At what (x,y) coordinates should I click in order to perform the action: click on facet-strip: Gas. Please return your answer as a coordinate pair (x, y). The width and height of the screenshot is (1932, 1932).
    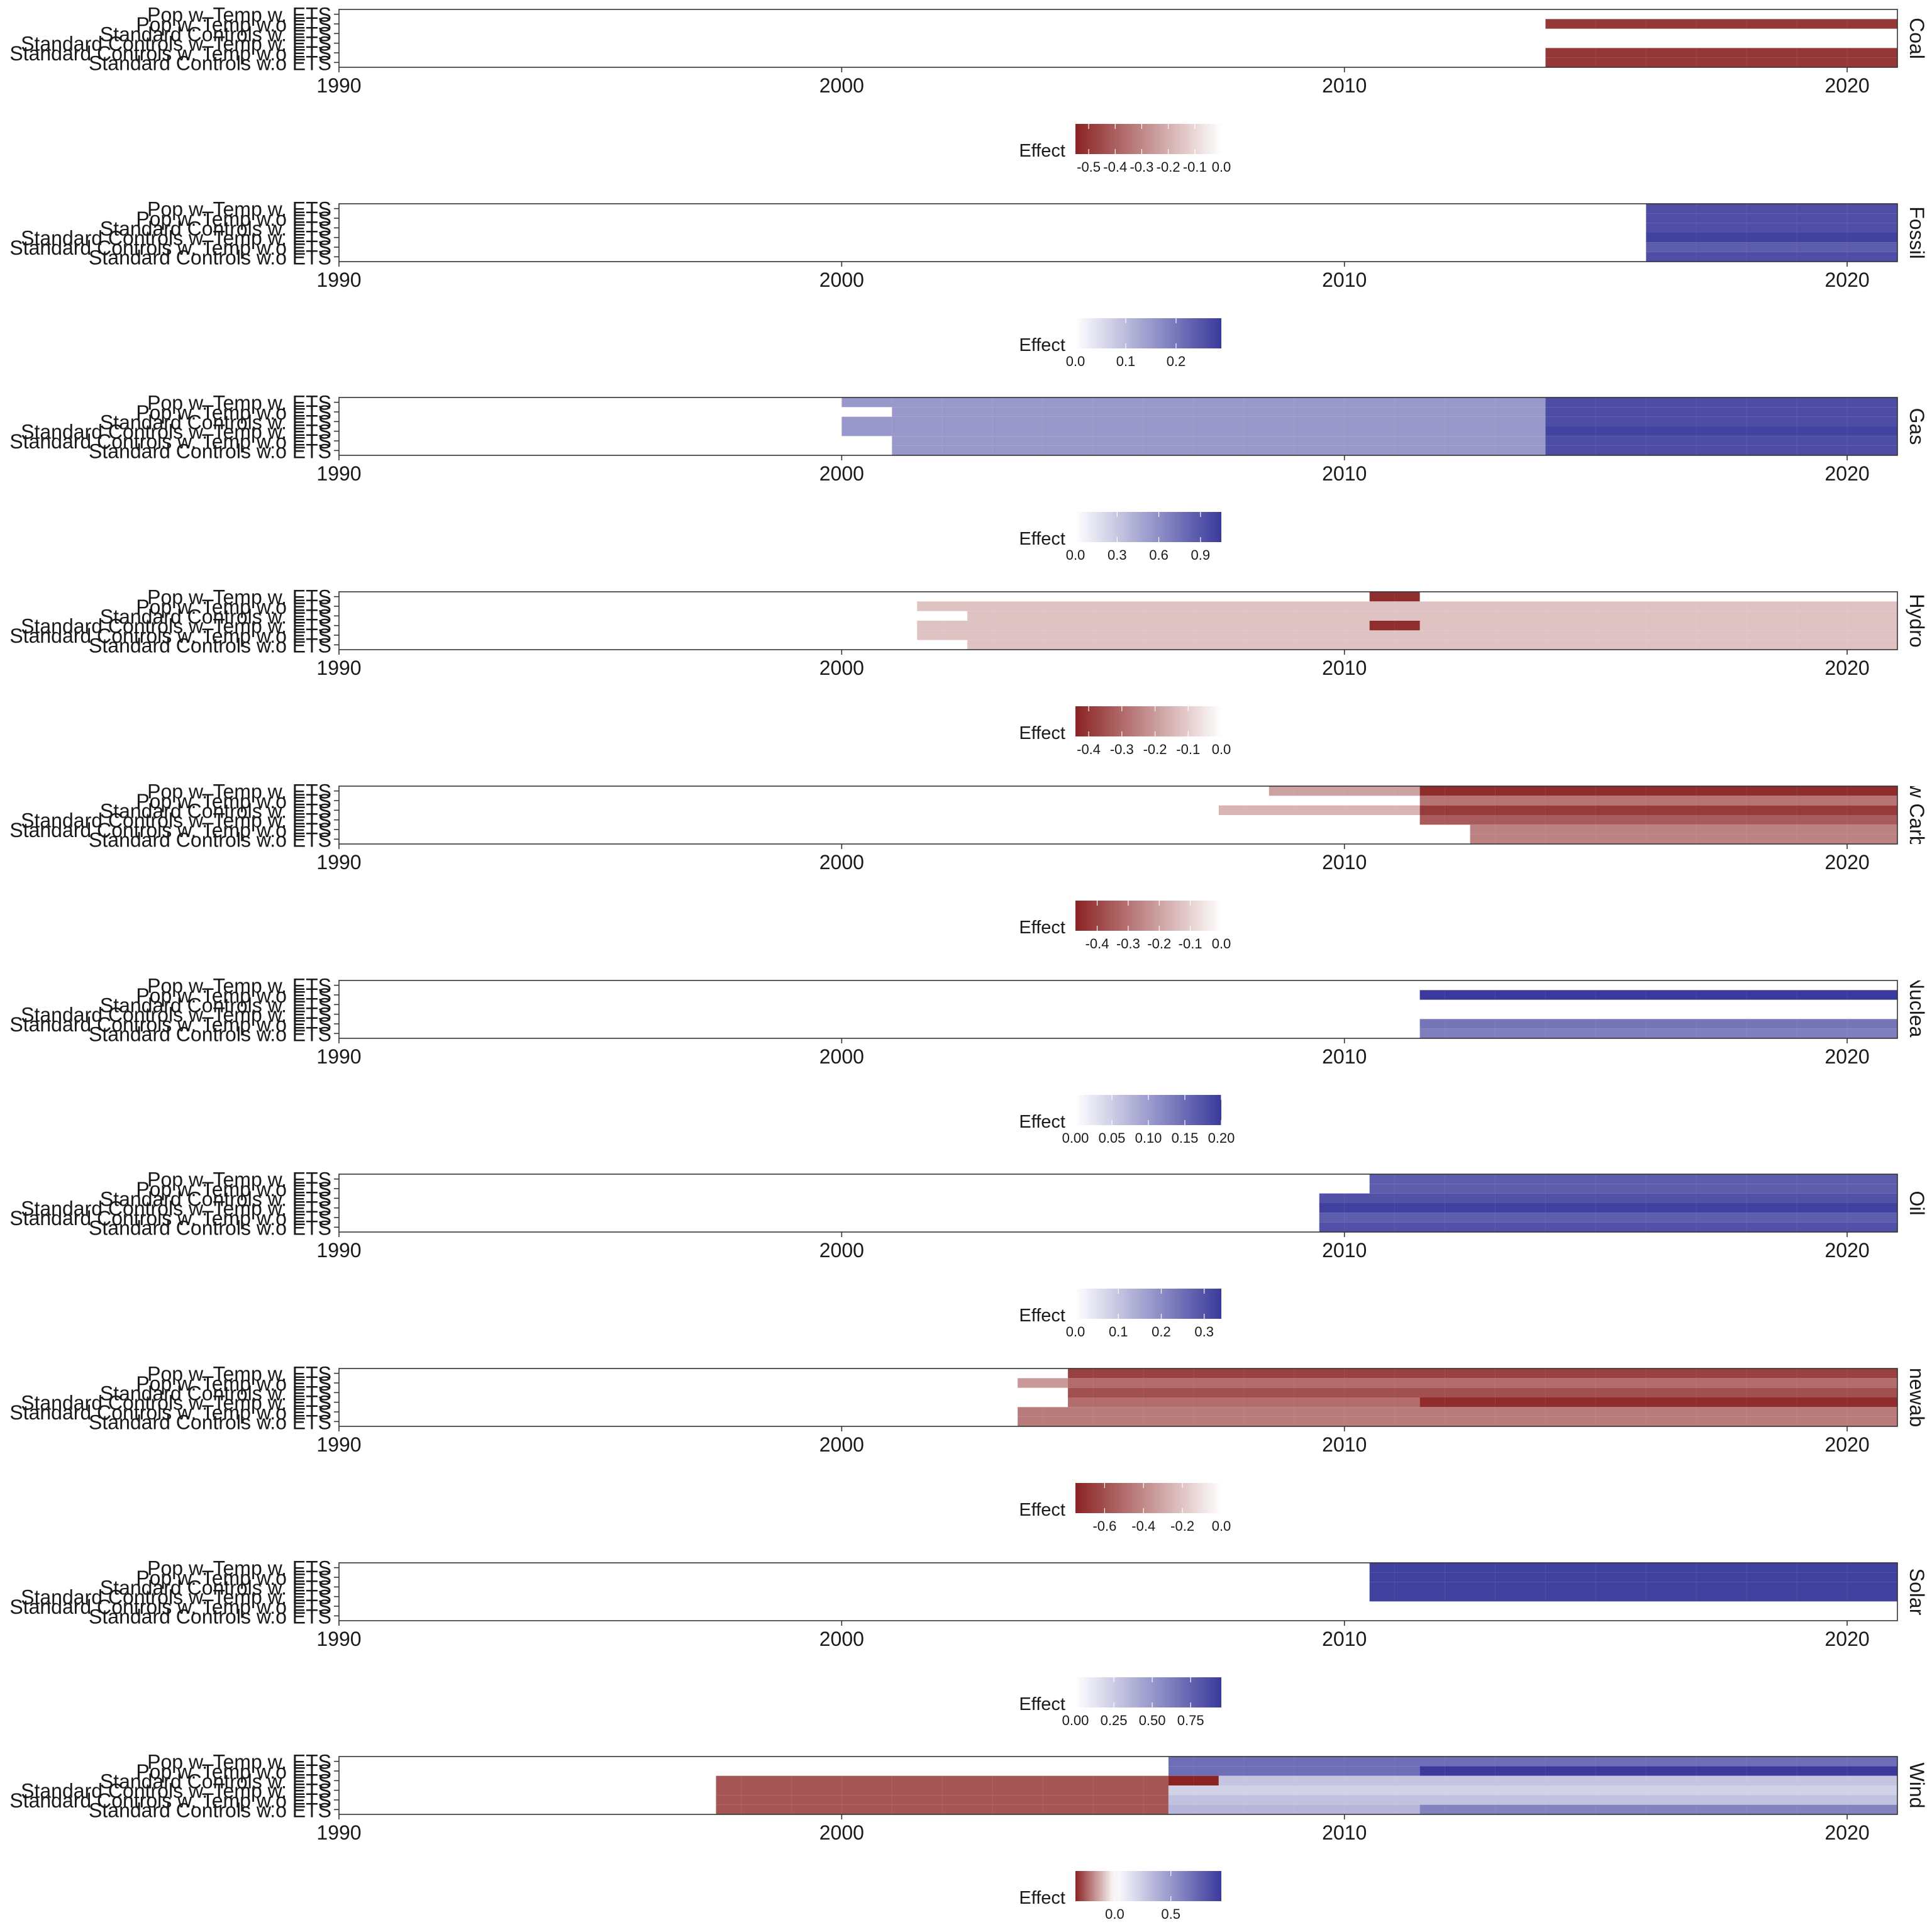
    Looking at the image, I should click on (1917, 426).